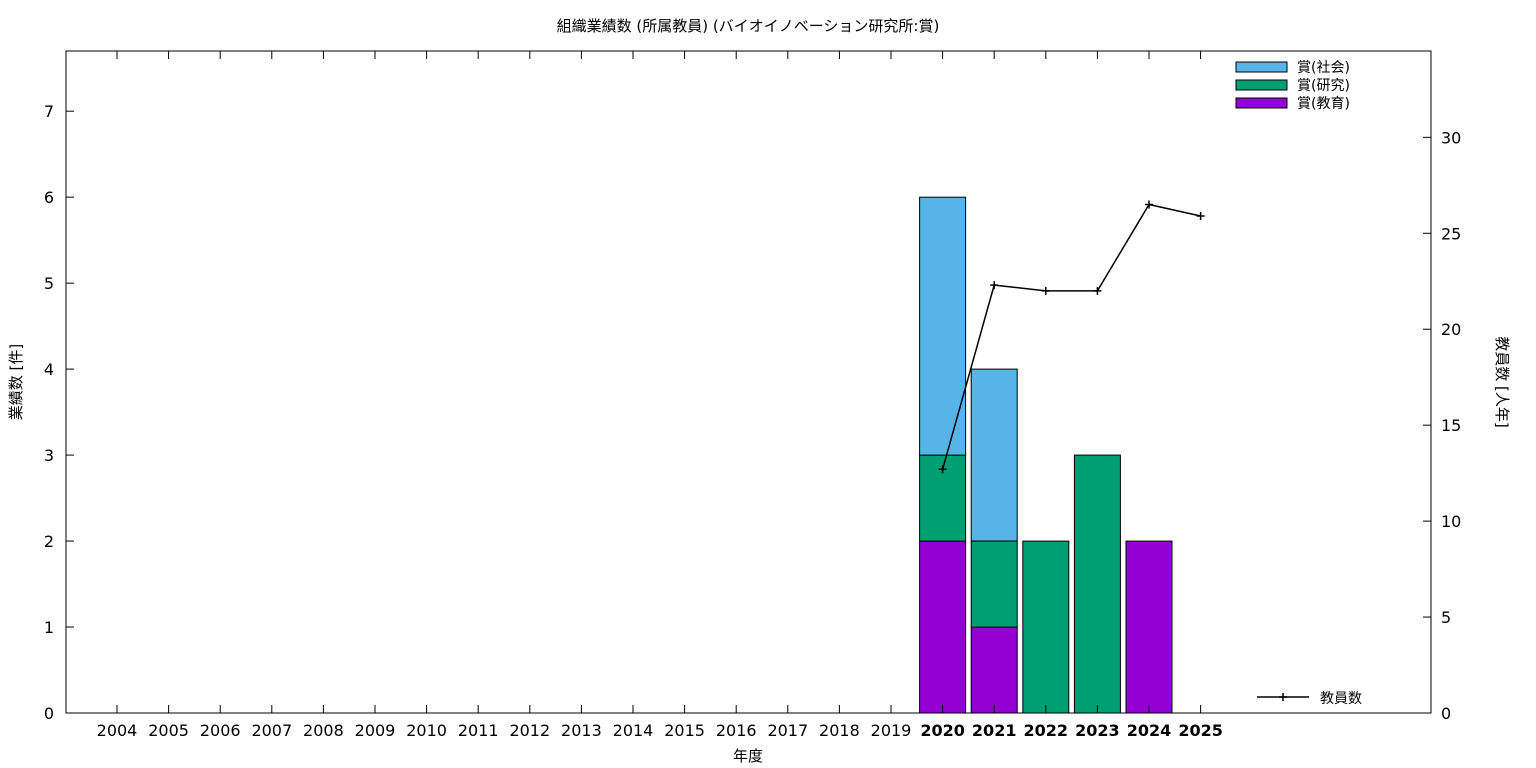 This screenshot has height=768, width=1536. I want to click on y2-axis-label: 教員数 [人年], so click(1502, 381).